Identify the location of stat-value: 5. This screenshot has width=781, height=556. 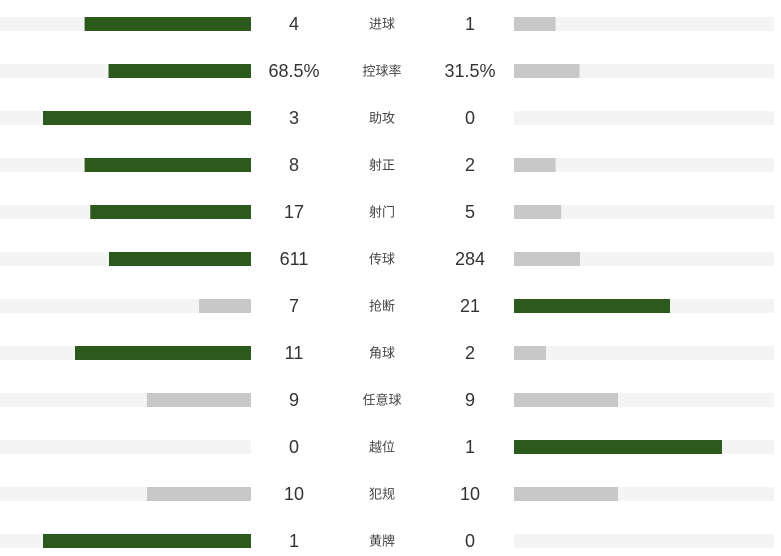
(470, 212).